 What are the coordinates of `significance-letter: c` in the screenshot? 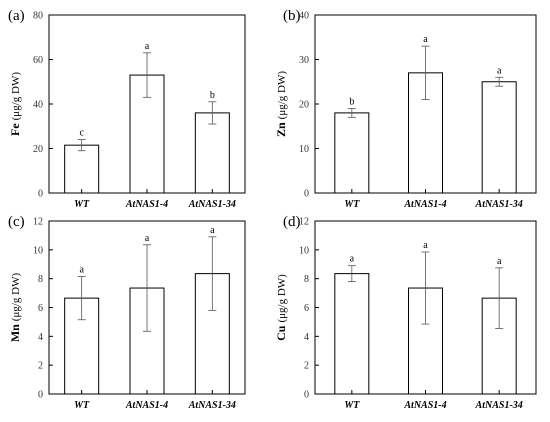 It's located at (81, 133).